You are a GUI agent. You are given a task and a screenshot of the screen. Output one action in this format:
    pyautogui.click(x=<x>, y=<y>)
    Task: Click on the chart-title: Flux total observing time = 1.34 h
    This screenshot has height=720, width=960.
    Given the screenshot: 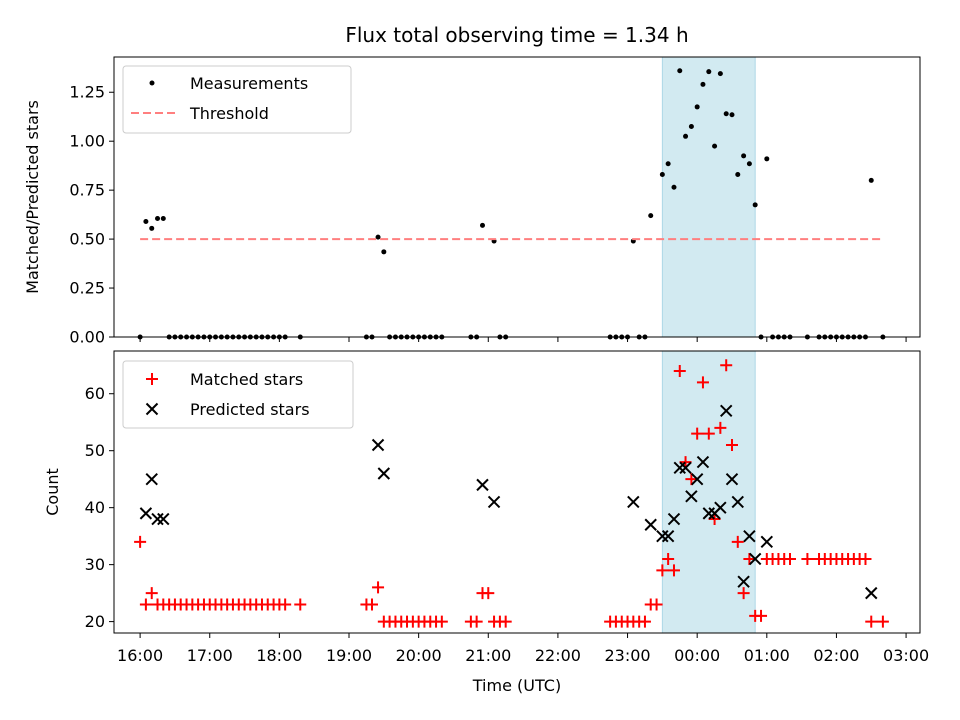 What is the action you would take?
    pyautogui.click(x=516, y=35)
    